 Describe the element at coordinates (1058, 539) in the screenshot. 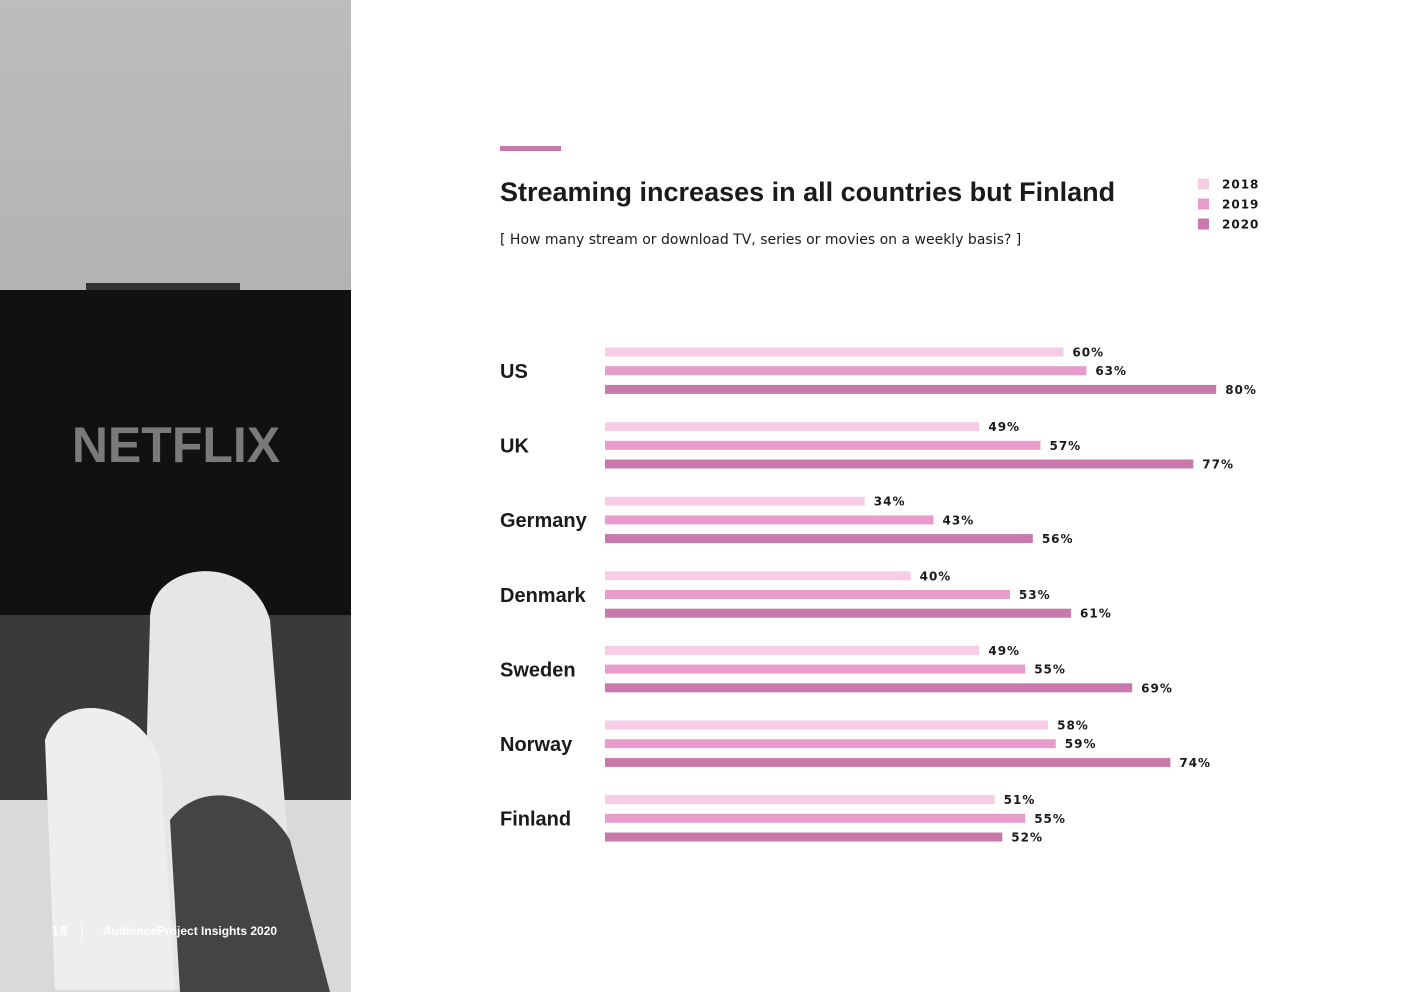

I see `value-label: 56%` at that location.